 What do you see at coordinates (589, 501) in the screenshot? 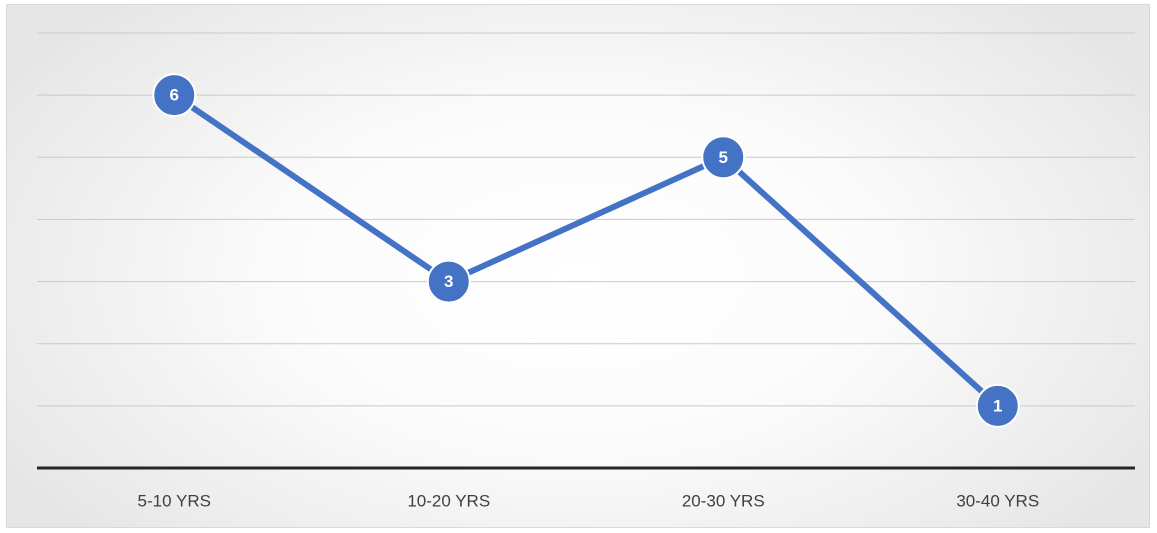
I see `x-axis-ticks: 5-10 YRS 10-20 YRS 20-30 YRS 30-40 YRS` at bounding box center [589, 501].